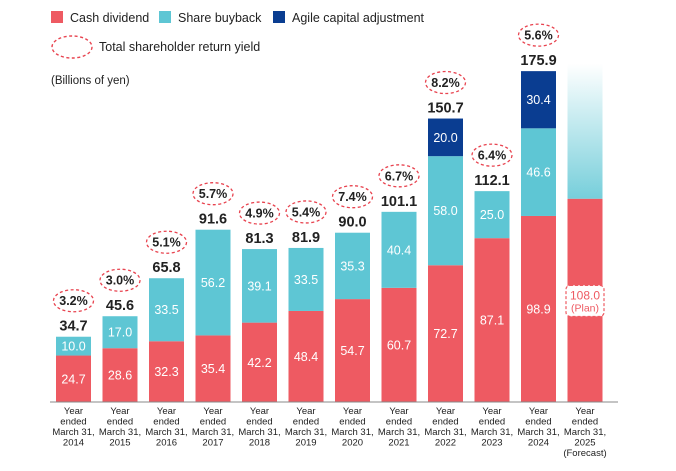  Describe the element at coordinates (492, 156) in the screenshot. I see `yield-label: 6.4%` at that location.